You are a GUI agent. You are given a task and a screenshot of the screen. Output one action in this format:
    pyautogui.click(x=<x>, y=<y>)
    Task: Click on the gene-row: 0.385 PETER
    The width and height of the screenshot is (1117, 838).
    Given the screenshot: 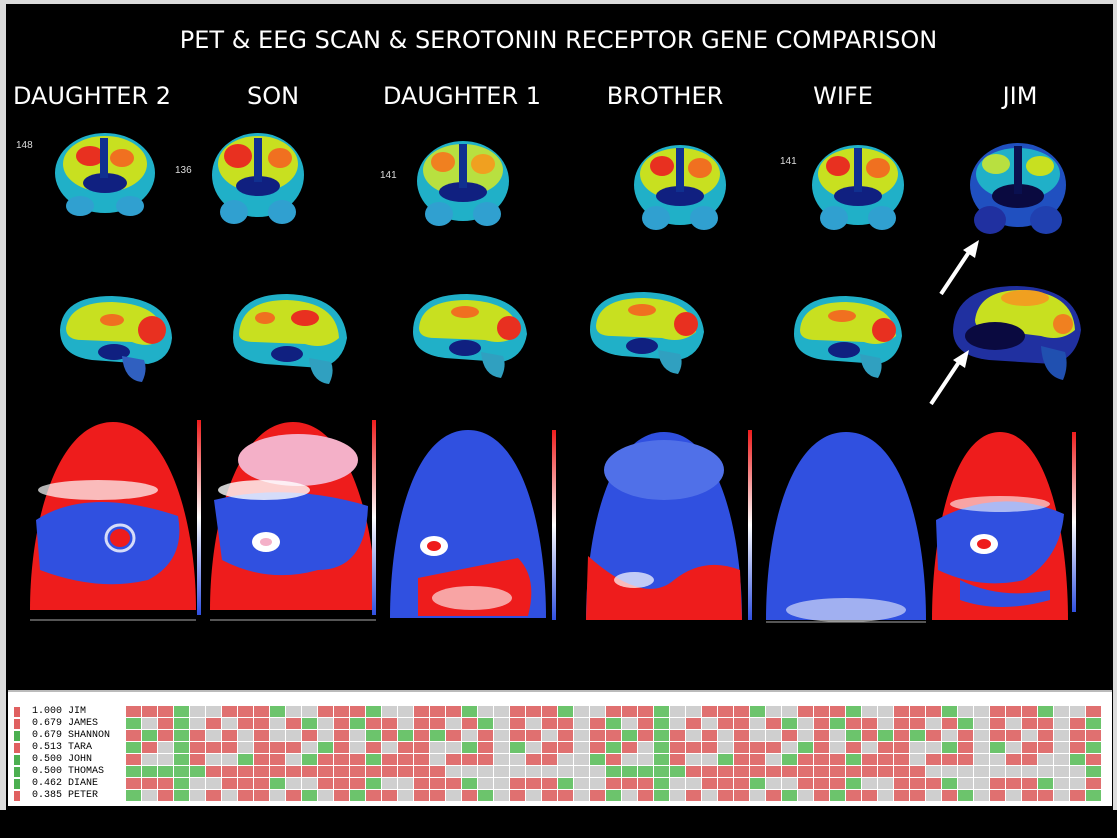 What is the action you would take?
    pyautogui.click(x=560, y=796)
    